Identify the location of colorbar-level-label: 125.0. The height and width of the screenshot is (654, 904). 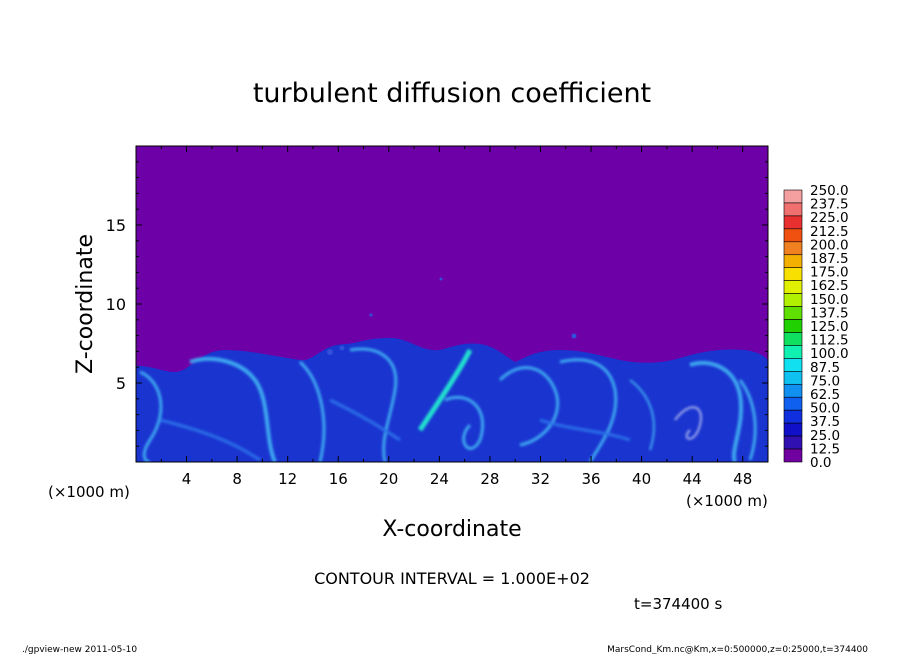
(829, 327).